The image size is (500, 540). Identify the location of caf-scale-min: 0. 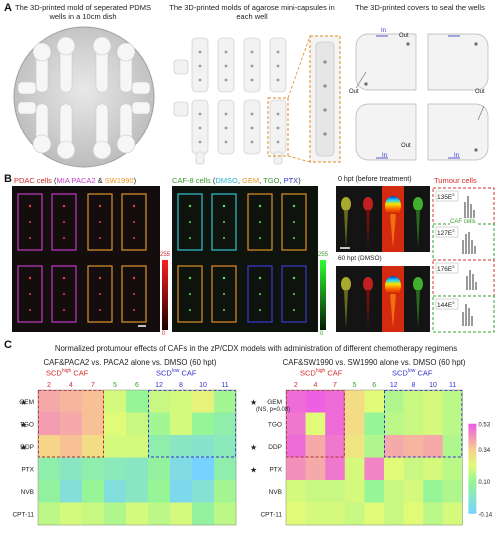
(322, 334).